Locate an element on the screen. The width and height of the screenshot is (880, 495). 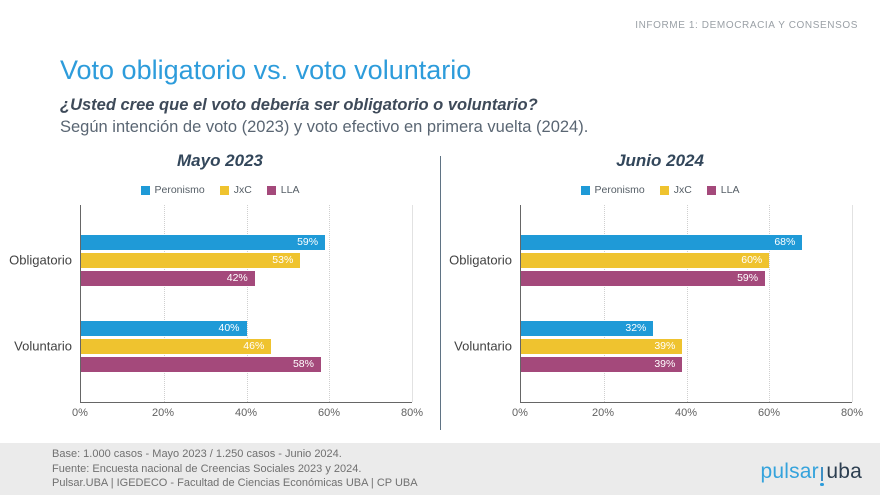
pulse-icon is located at coordinates (822, 476).